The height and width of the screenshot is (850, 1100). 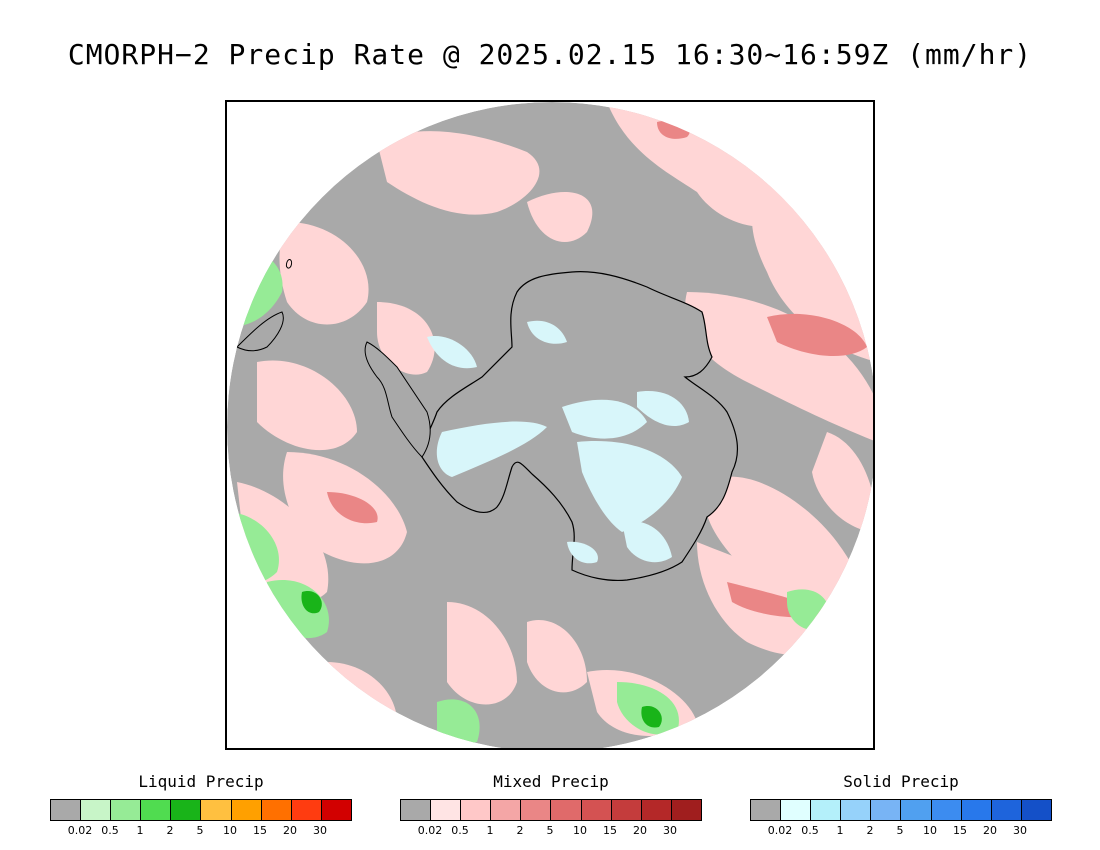 I want to click on antarctic-peninsula, so click(x=397, y=399).